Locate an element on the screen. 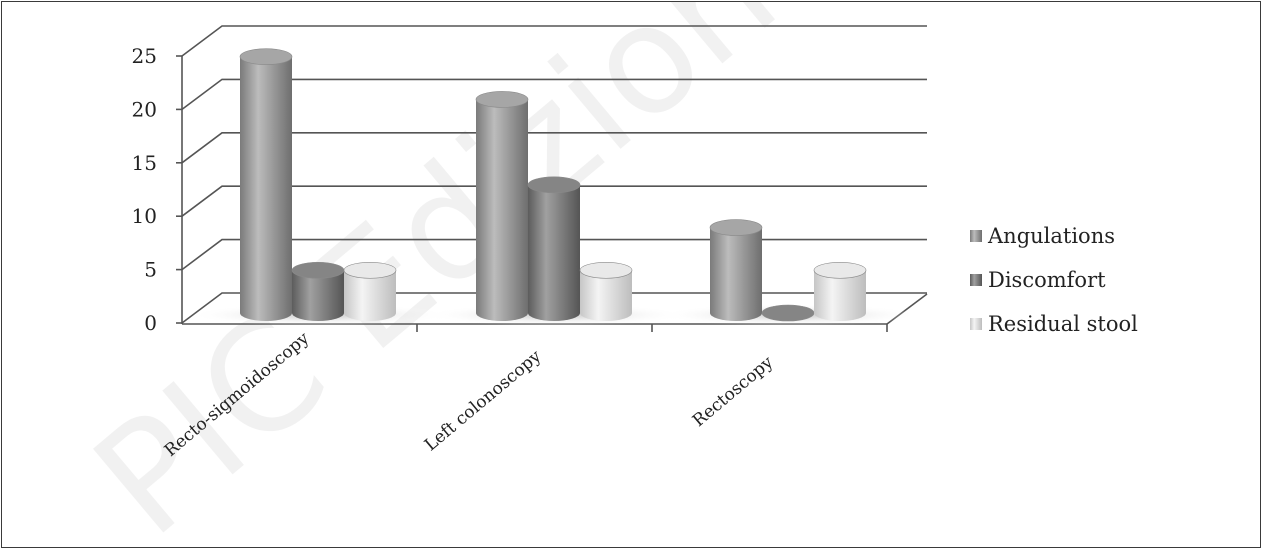  legend: Angulations Discomfort Residual stool is located at coordinates (1054, 280).